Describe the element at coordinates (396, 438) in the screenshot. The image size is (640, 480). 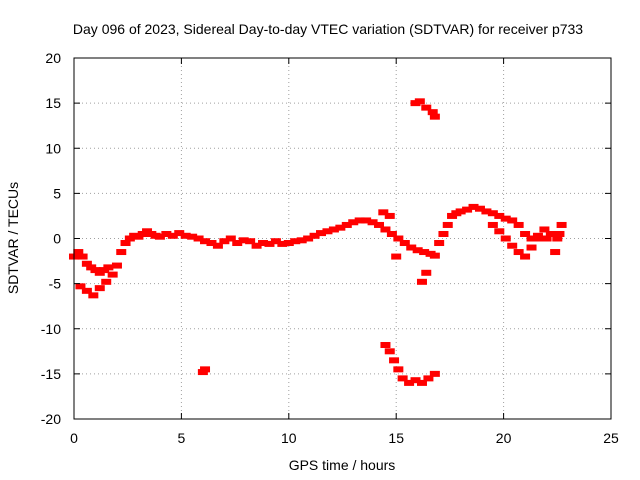
I see `x-tick-label: 15` at that location.